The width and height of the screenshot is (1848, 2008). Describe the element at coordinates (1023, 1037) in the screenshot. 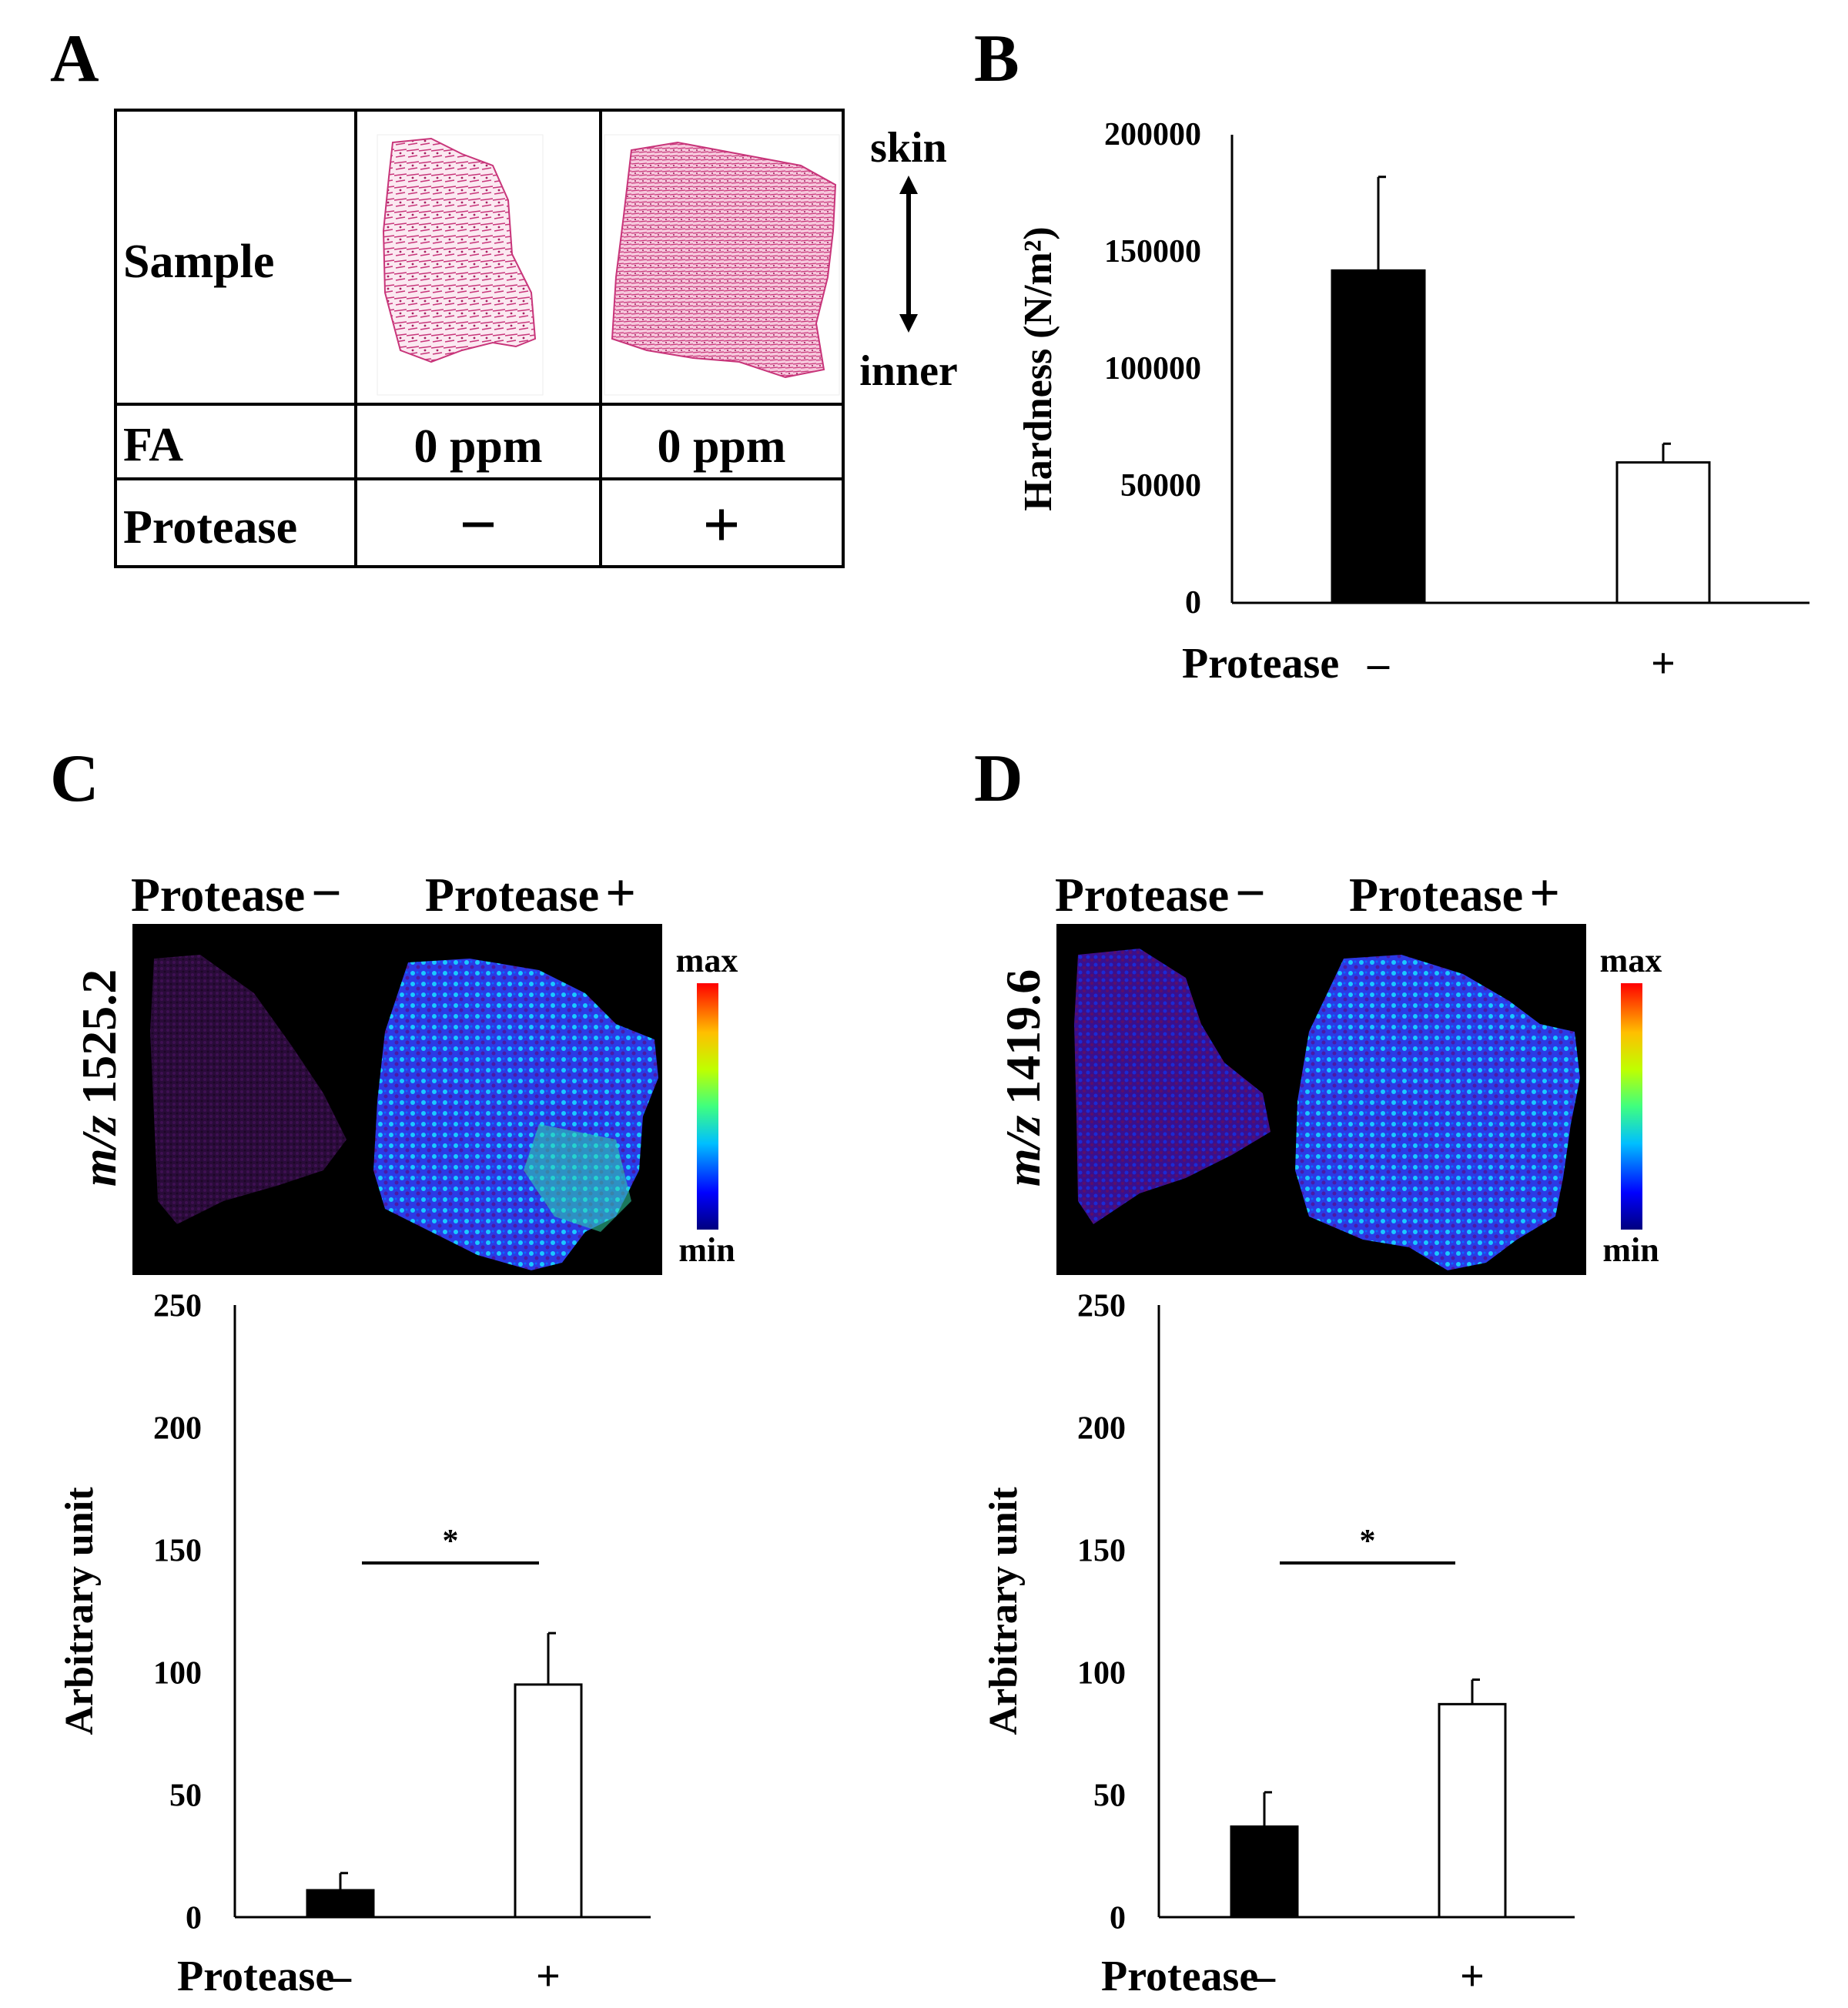

I see `ms-d-mz-value: 1419.6` at that location.